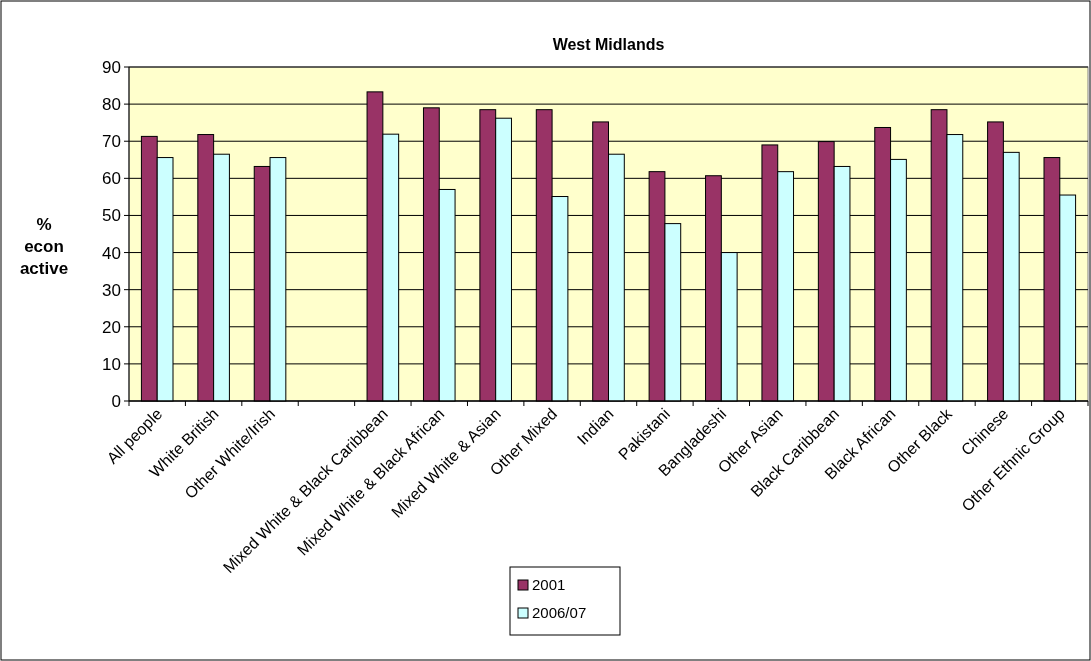  Describe the element at coordinates (559, 613) in the screenshot. I see `legend-label: 2006/07` at that location.